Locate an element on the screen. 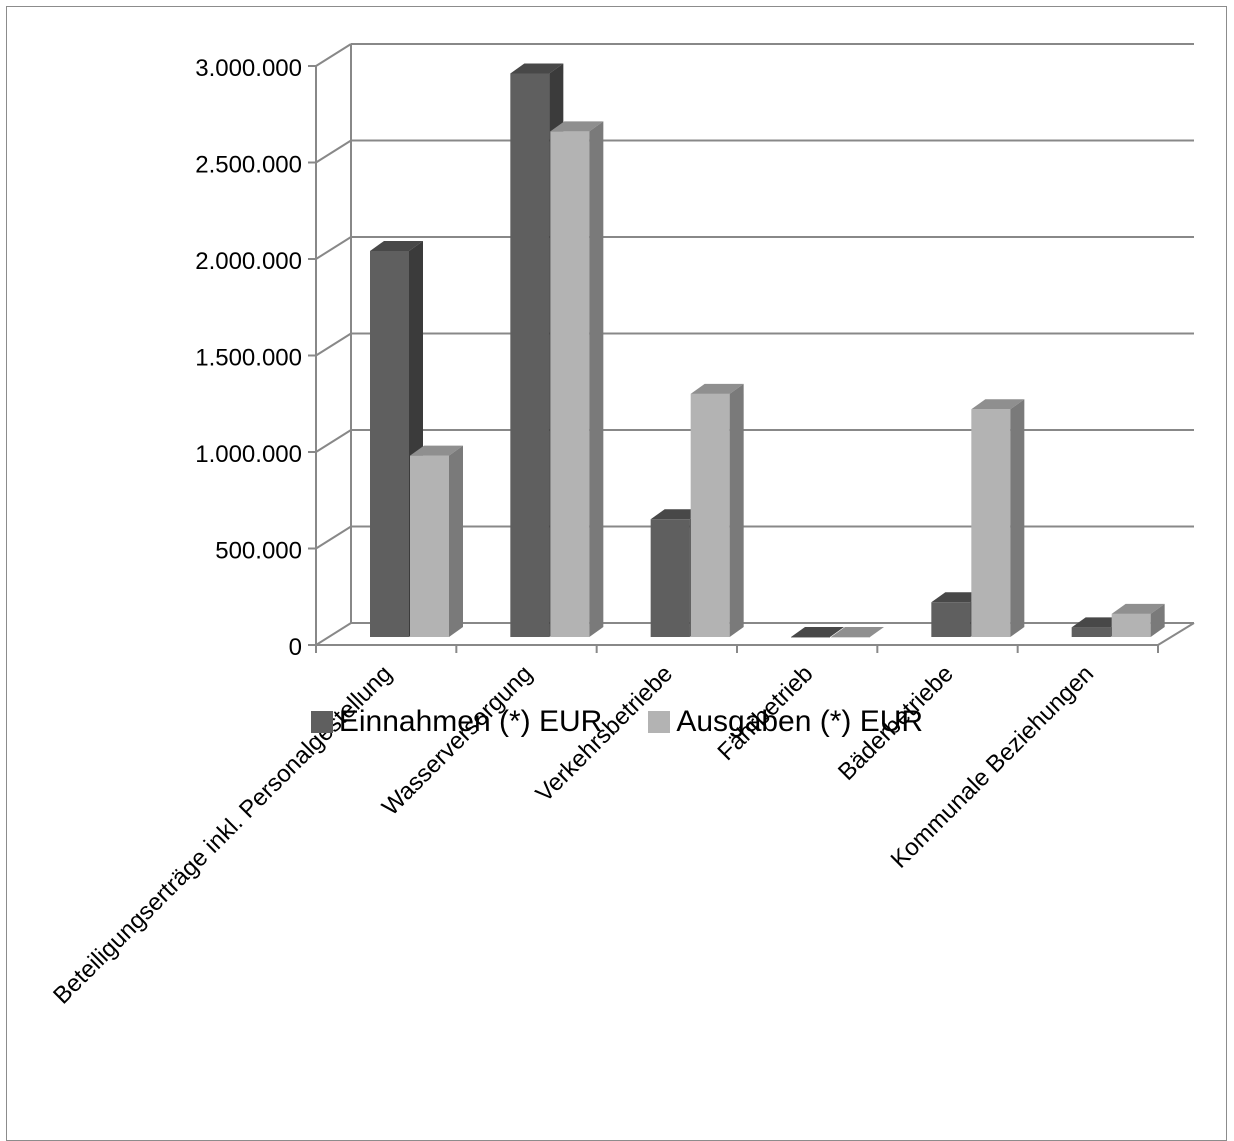  bar-front-s0-c3 is located at coordinates (810, 637).